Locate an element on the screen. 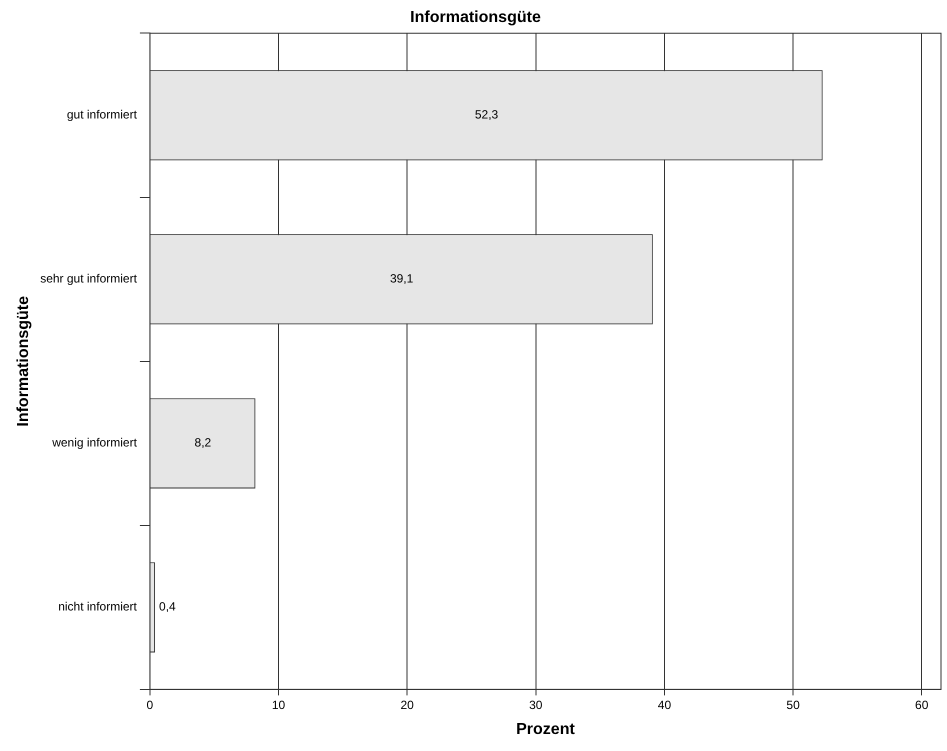 The height and width of the screenshot is (751, 947). chart-title: Informationsgüte is located at coordinates (475, 17).